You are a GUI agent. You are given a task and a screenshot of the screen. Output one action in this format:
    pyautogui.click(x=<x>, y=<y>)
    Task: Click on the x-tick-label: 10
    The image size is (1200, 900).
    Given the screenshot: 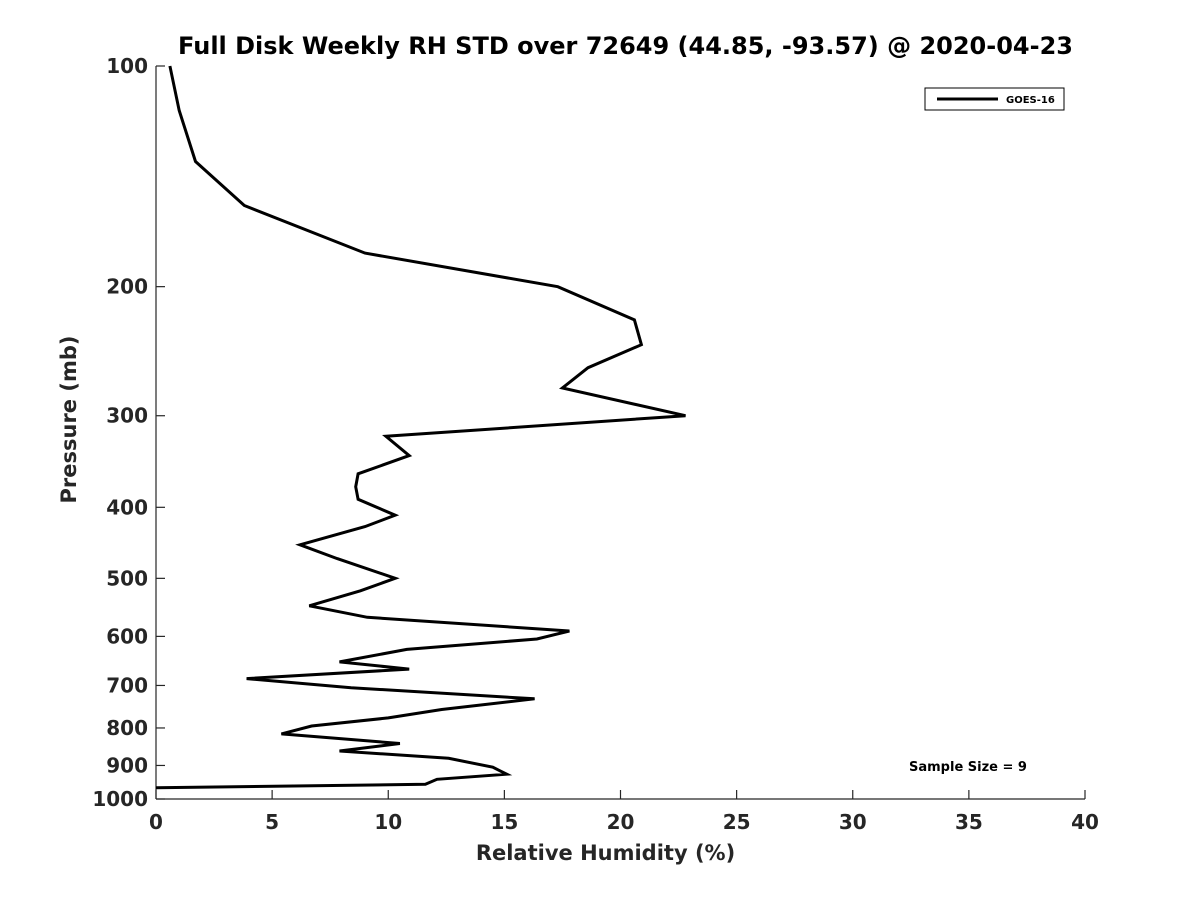 What is the action you would take?
    pyautogui.click(x=388, y=822)
    